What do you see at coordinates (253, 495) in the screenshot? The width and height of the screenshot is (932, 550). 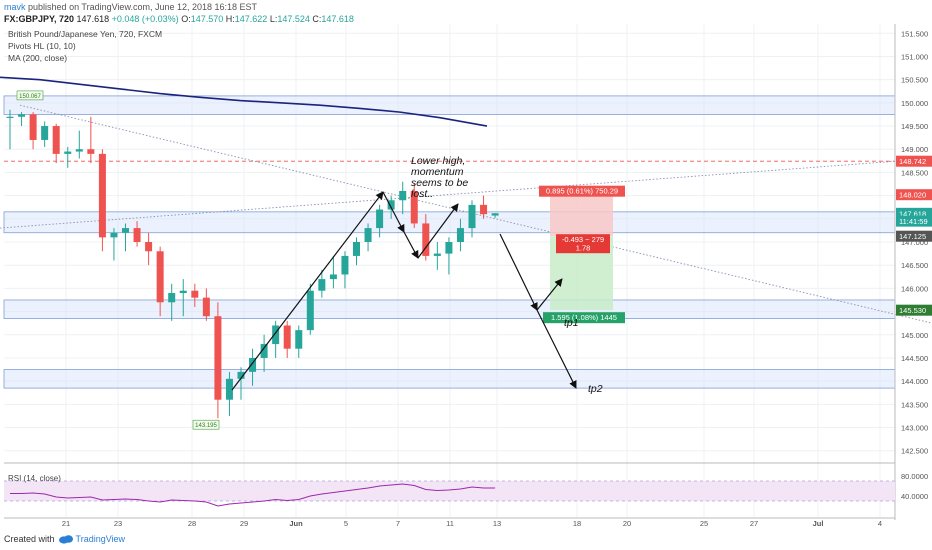 I see `rsi-line` at bounding box center [253, 495].